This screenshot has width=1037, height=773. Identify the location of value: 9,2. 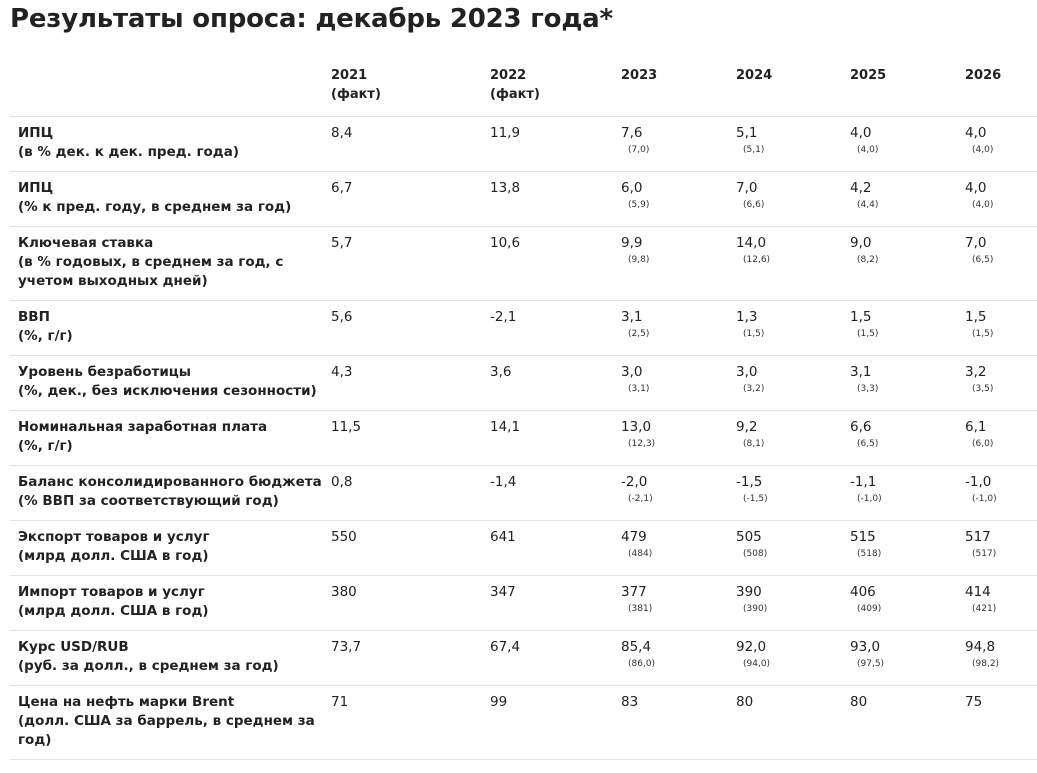
(747, 427).